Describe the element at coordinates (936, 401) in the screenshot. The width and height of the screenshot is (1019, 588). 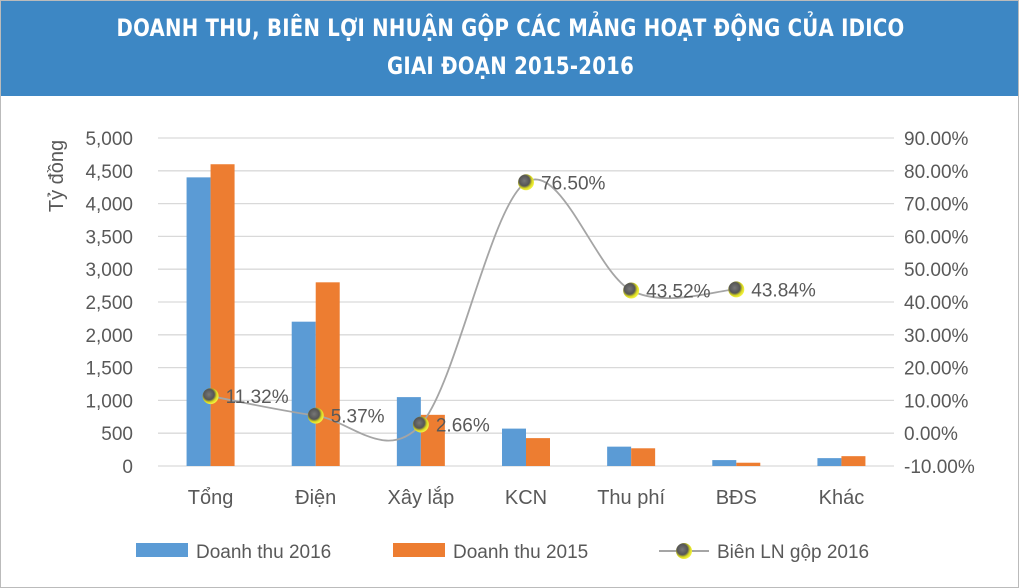
I see `y2-tick-label: 10.00%` at that location.